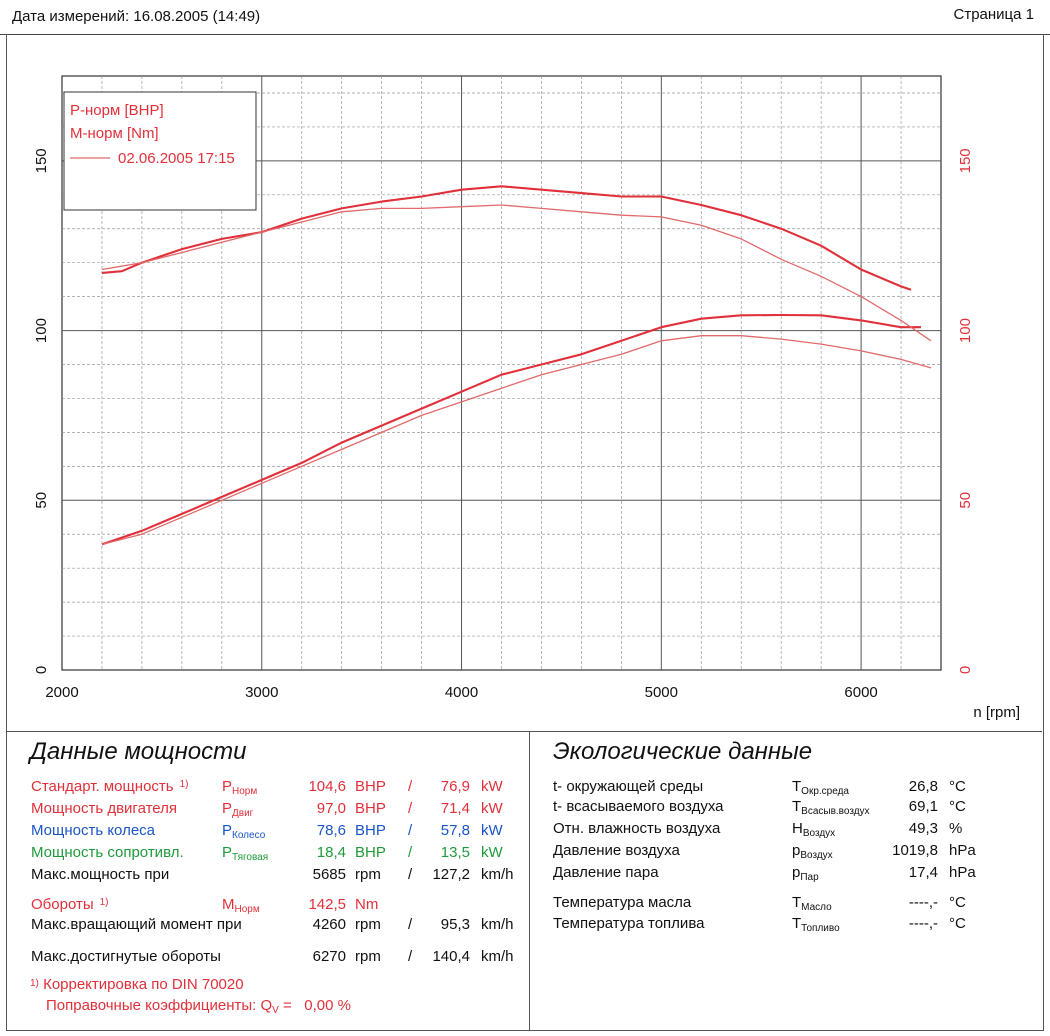 The image size is (1050, 1036). What do you see at coordinates (93, 830) in the screenshot?
I see `power-row-label: Мощность колеса` at bounding box center [93, 830].